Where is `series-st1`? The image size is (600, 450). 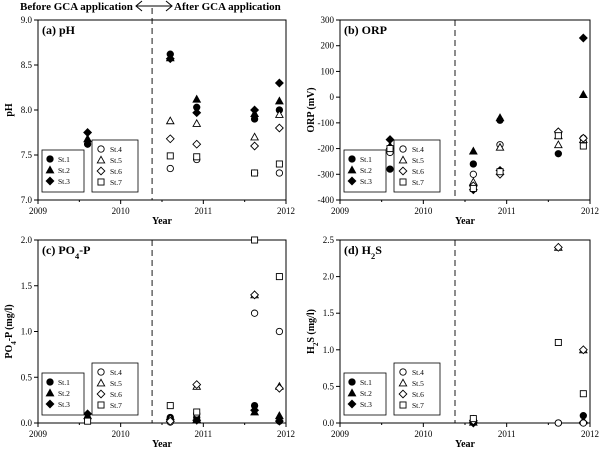 series-st1 is located at coordinates (528, 419).